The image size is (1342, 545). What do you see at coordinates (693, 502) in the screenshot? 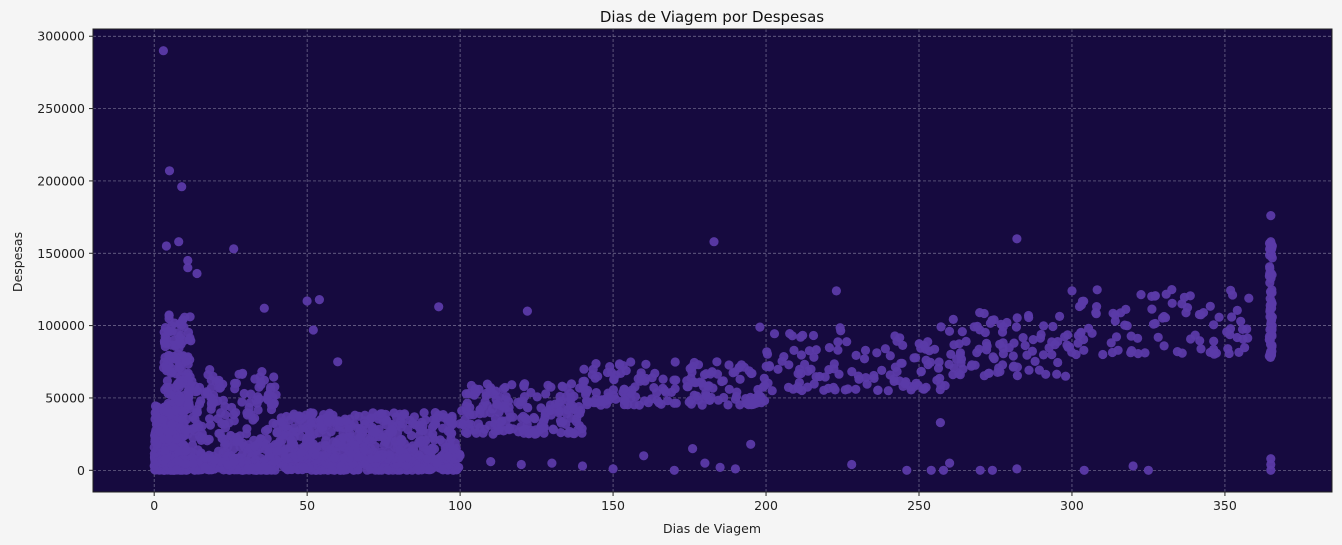
I see `x-axis: 0 50 100 150 200 250 300 350` at bounding box center [693, 502].